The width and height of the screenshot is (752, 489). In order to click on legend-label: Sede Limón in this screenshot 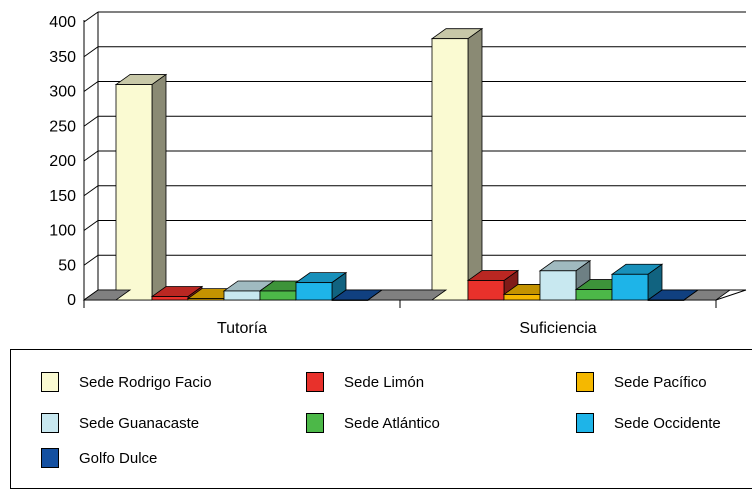, I will do `click(384, 382)`.